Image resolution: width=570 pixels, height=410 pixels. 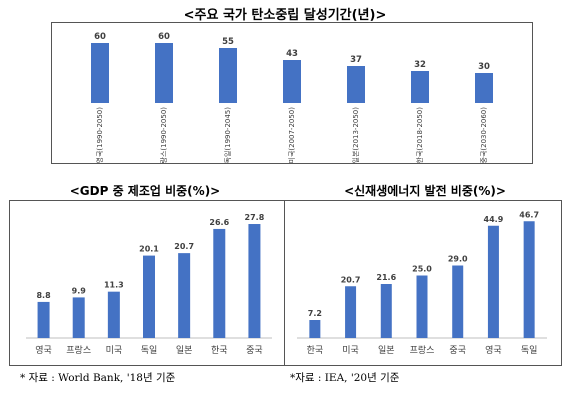 What do you see at coordinates (494, 219) in the screenshot?
I see `data-label: 44.9` at bounding box center [494, 219].